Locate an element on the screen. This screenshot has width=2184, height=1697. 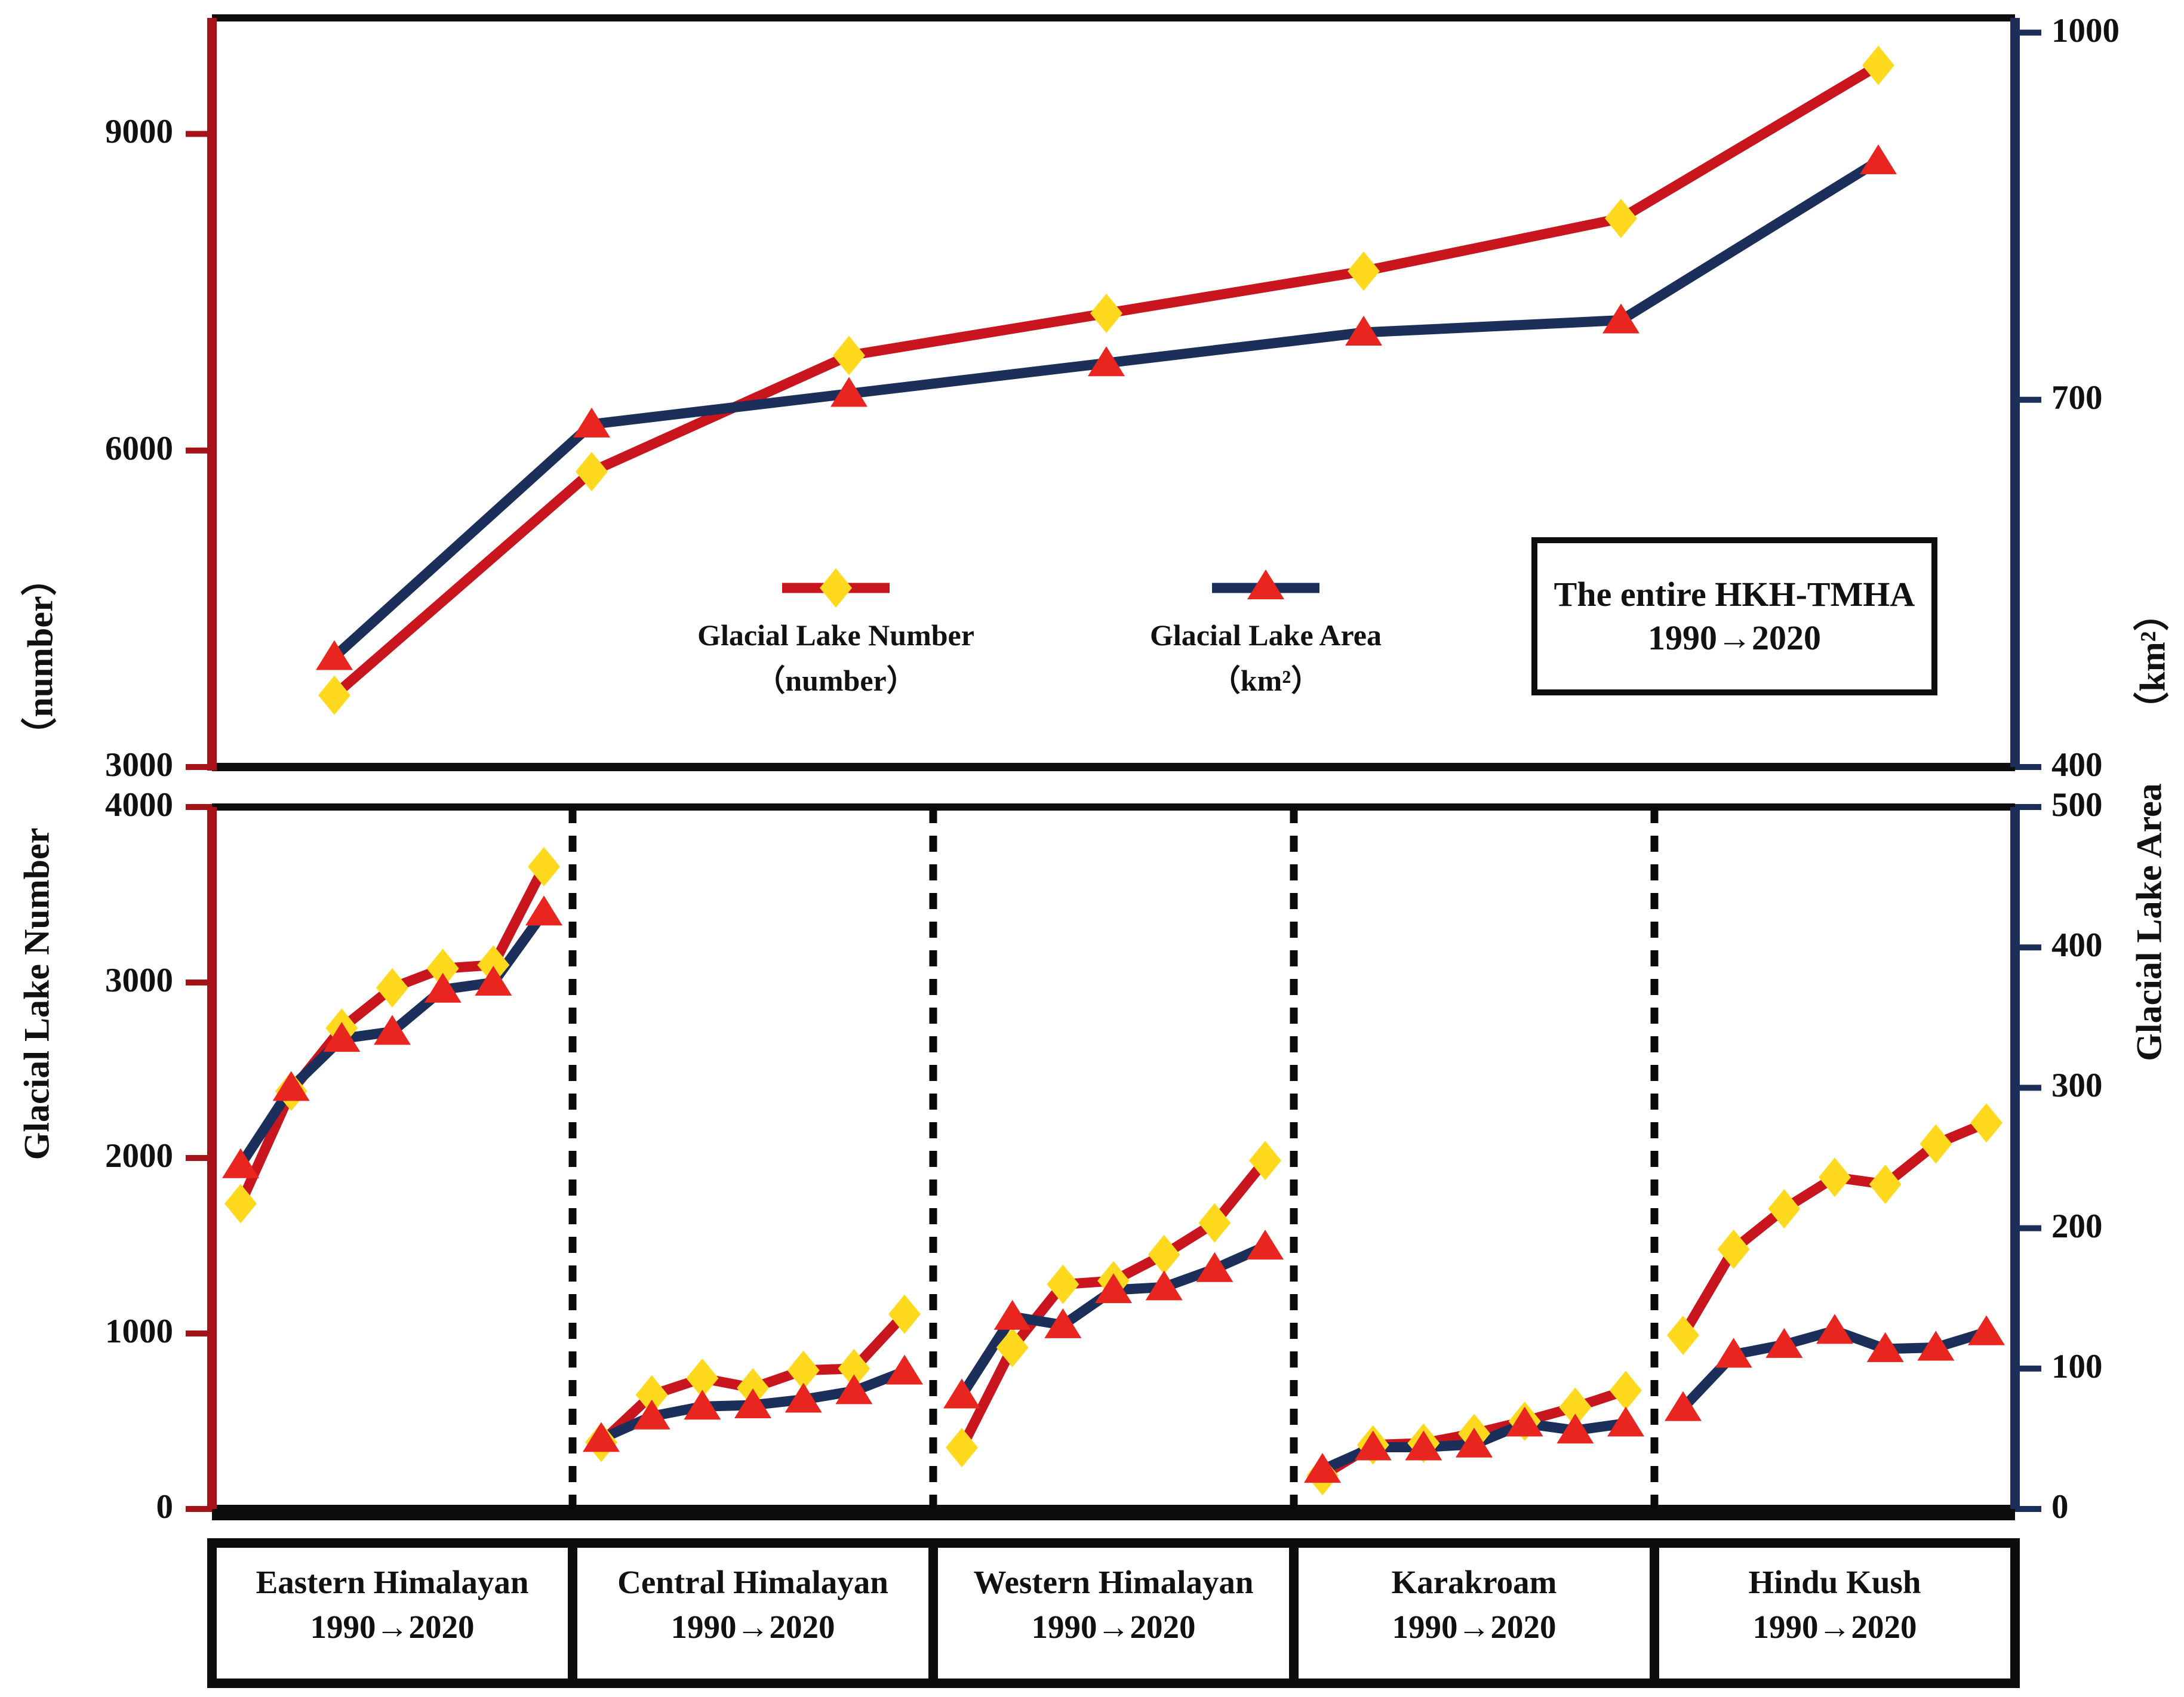
bottom-left-tick-label: 4000 is located at coordinates (139, 805).